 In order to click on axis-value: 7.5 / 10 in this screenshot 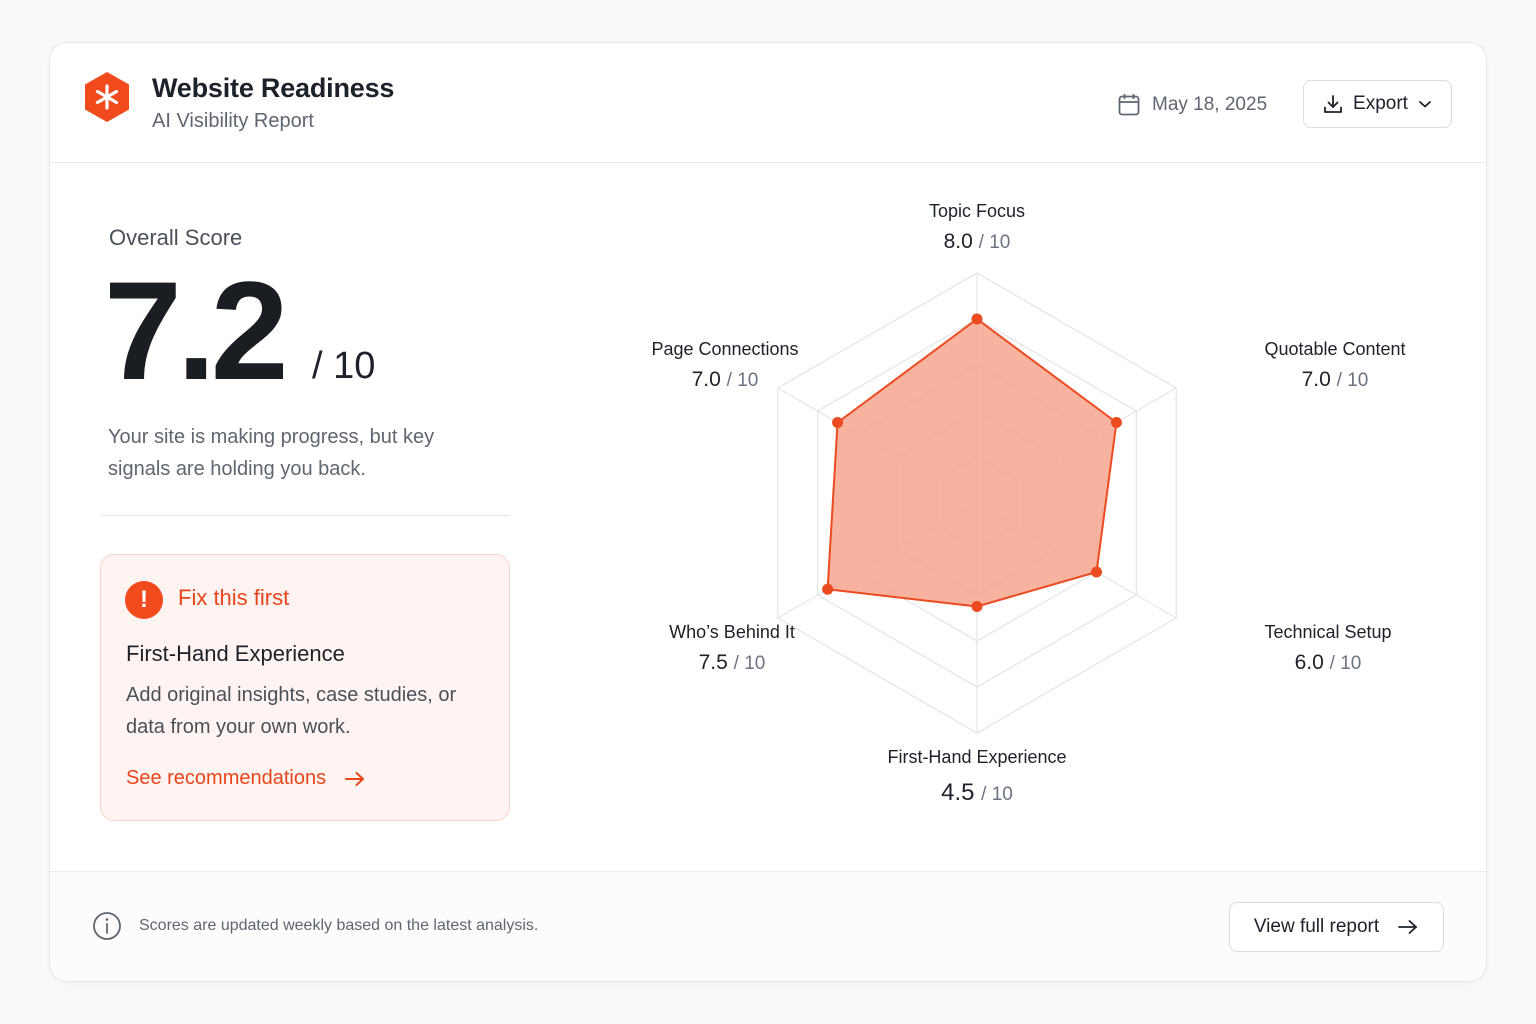, I will do `click(732, 662)`.